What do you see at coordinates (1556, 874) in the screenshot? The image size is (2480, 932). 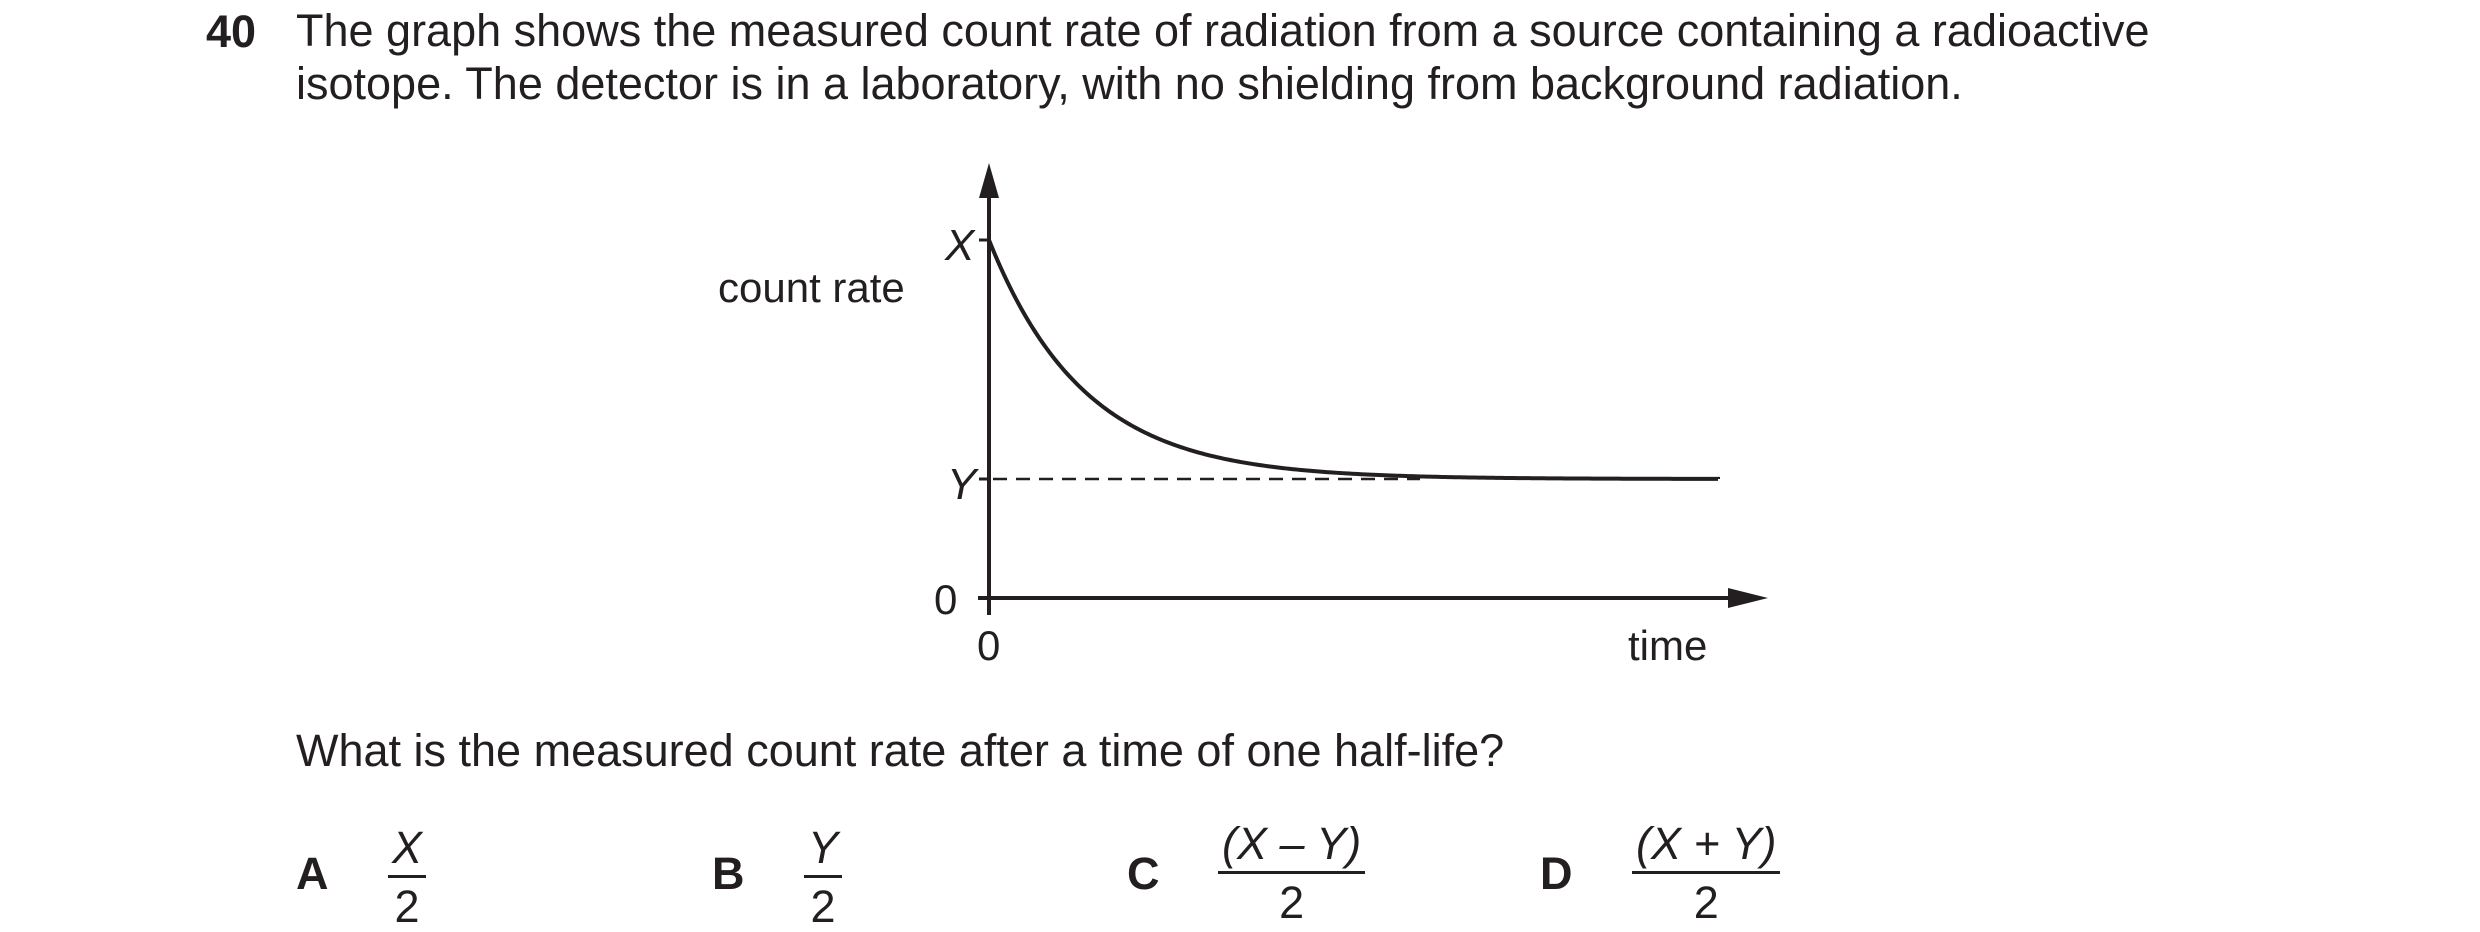 I see `option-d-letter: D` at bounding box center [1556, 874].